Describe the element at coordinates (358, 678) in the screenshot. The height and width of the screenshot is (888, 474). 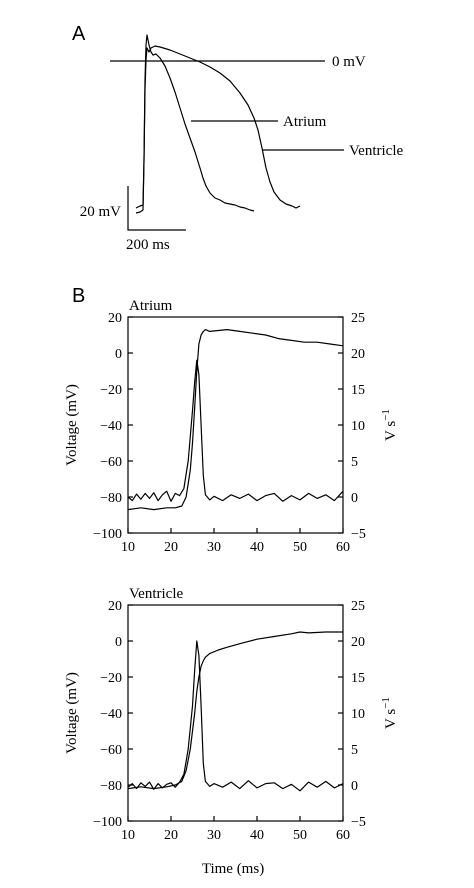
I see `ventricle-y2-tick-label: 15` at that location.